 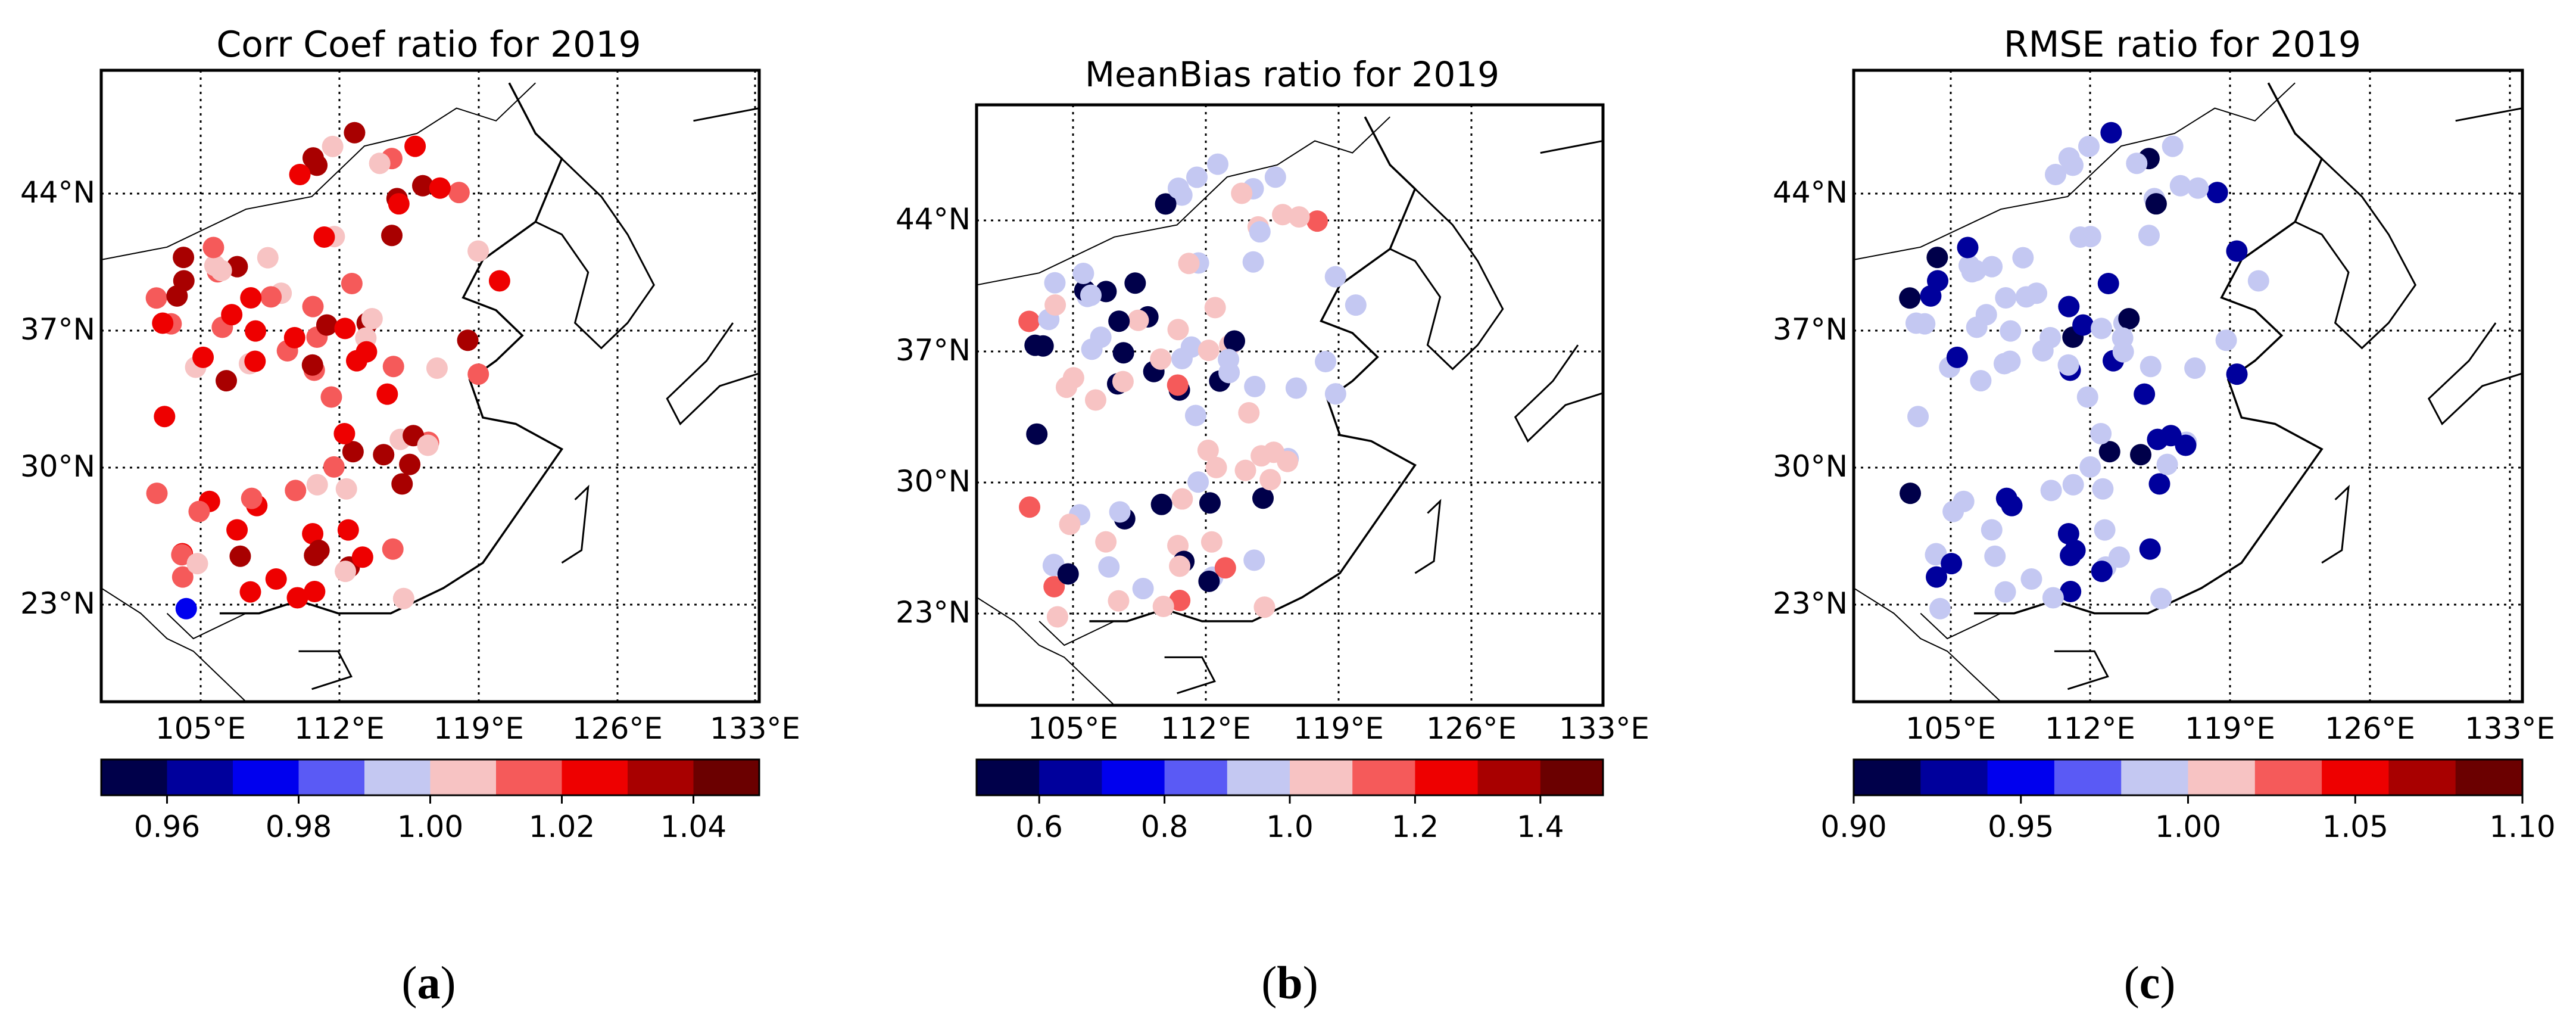 I want to click on lon-label: 133°E, so click(x=755, y=728).